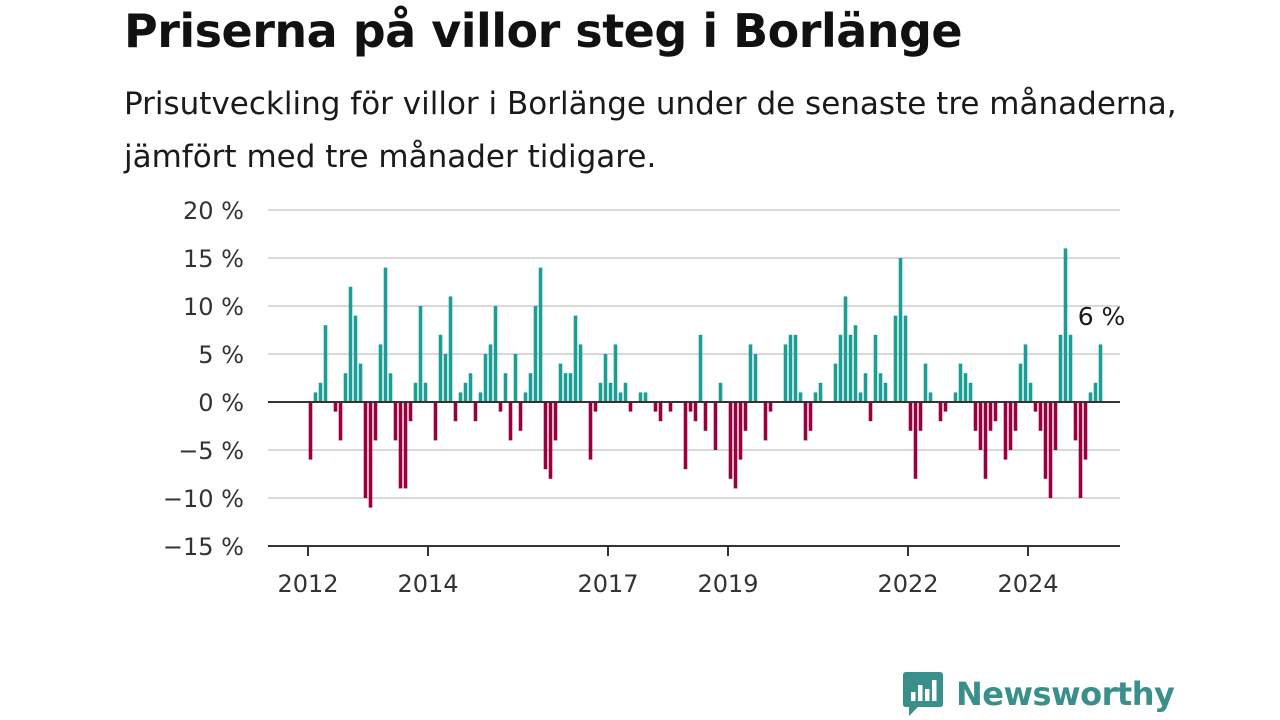 This screenshot has width=1280, height=720. Describe the element at coordinates (221, 403) in the screenshot. I see `y-tick-label: 0 %` at that location.